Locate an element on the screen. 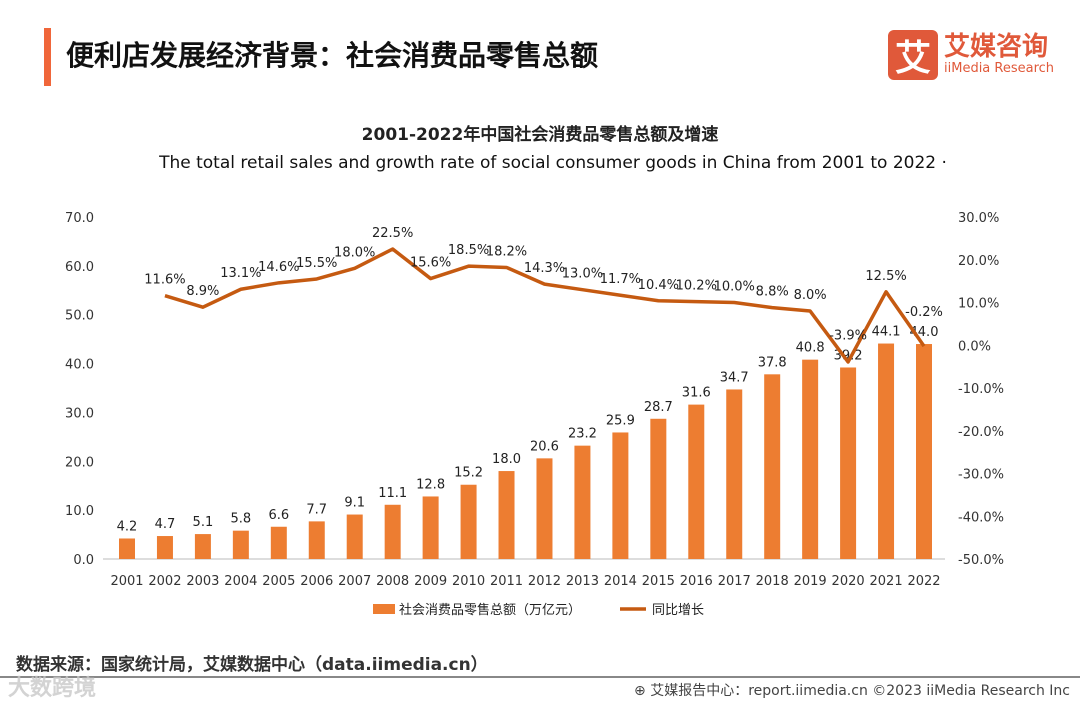  line-label: -0.2% is located at coordinates (924, 312).